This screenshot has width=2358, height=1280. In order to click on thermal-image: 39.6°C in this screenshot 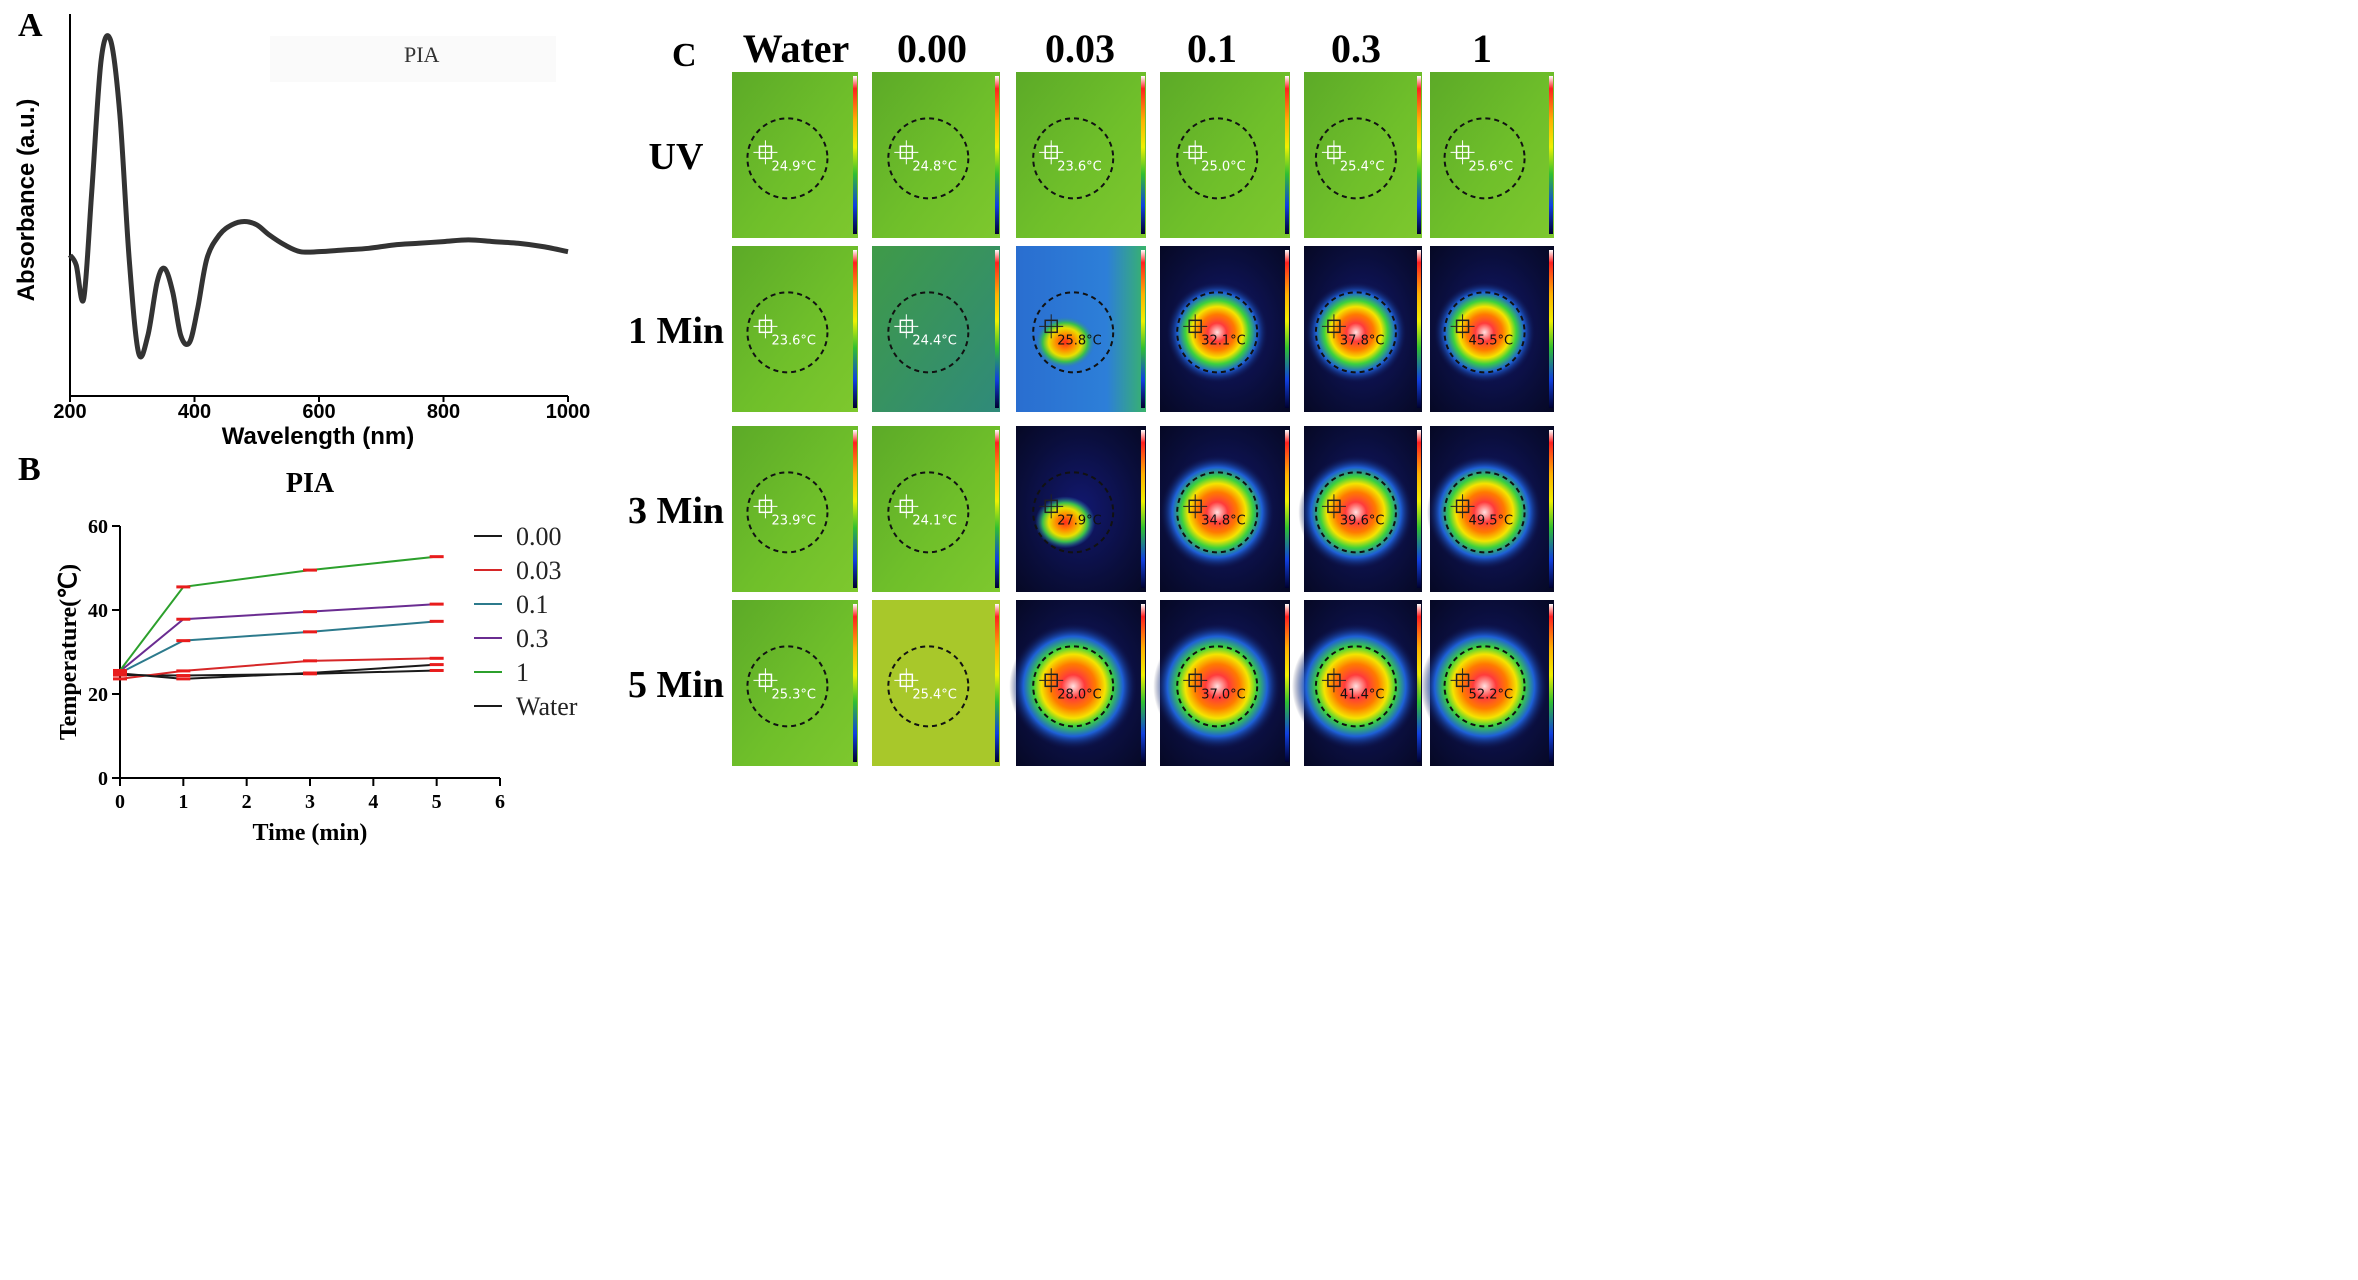, I will do `click(1360, 509)`.